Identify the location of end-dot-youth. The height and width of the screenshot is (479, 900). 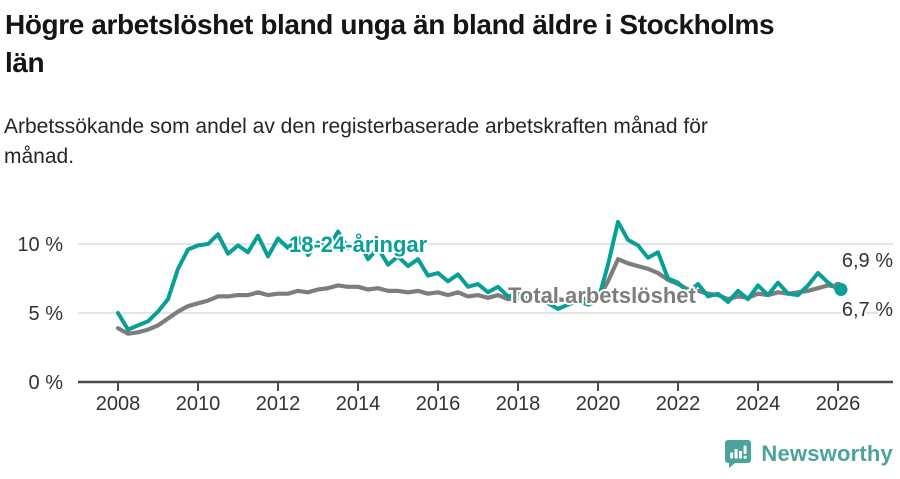
(841, 290).